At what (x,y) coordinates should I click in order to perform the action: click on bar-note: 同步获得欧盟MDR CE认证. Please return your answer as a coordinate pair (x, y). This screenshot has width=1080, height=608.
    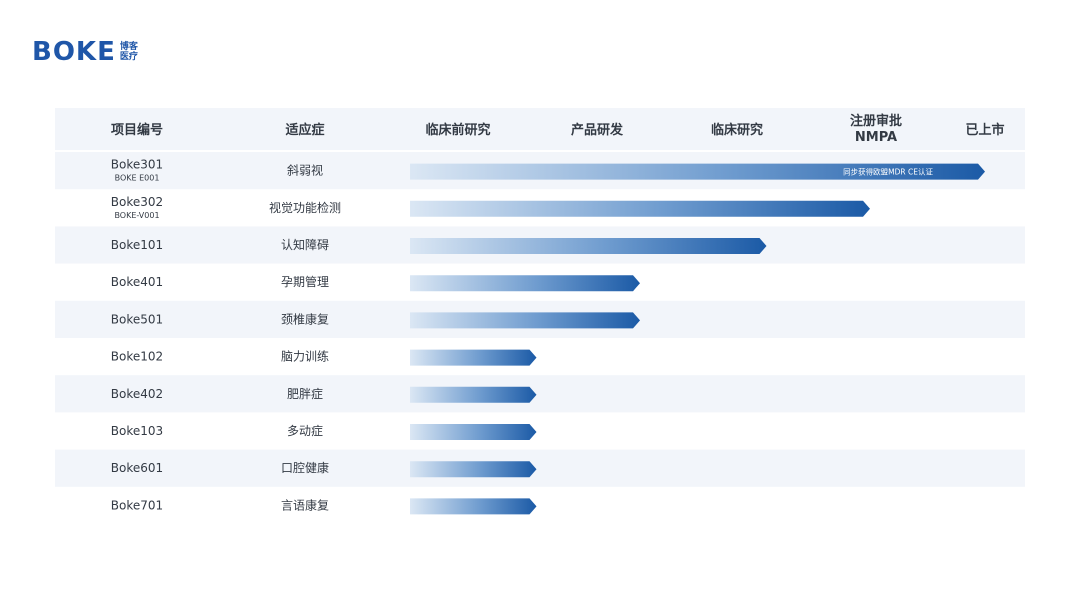
    Looking at the image, I should click on (888, 172).